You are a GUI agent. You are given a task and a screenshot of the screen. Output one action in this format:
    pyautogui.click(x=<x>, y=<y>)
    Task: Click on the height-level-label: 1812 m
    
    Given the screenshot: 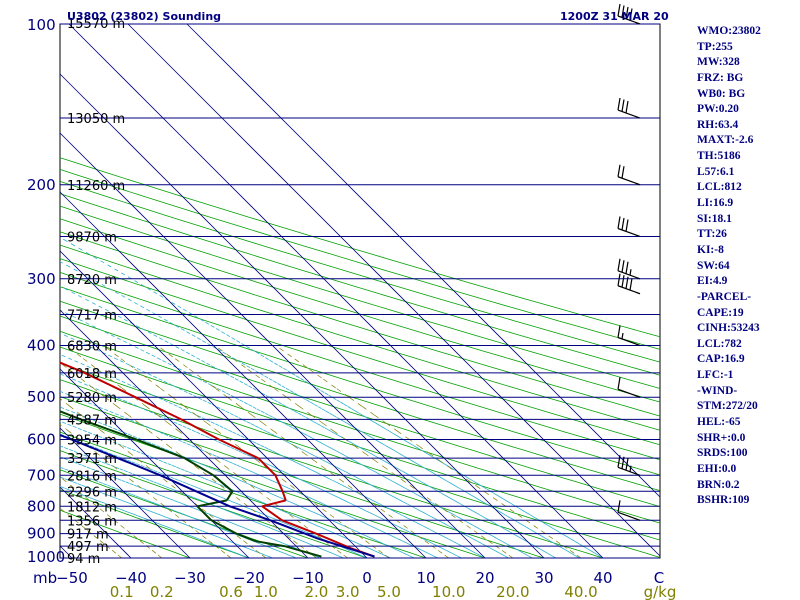 What is the action you would take?
    pyautogui.click(x=92, y=507)
    